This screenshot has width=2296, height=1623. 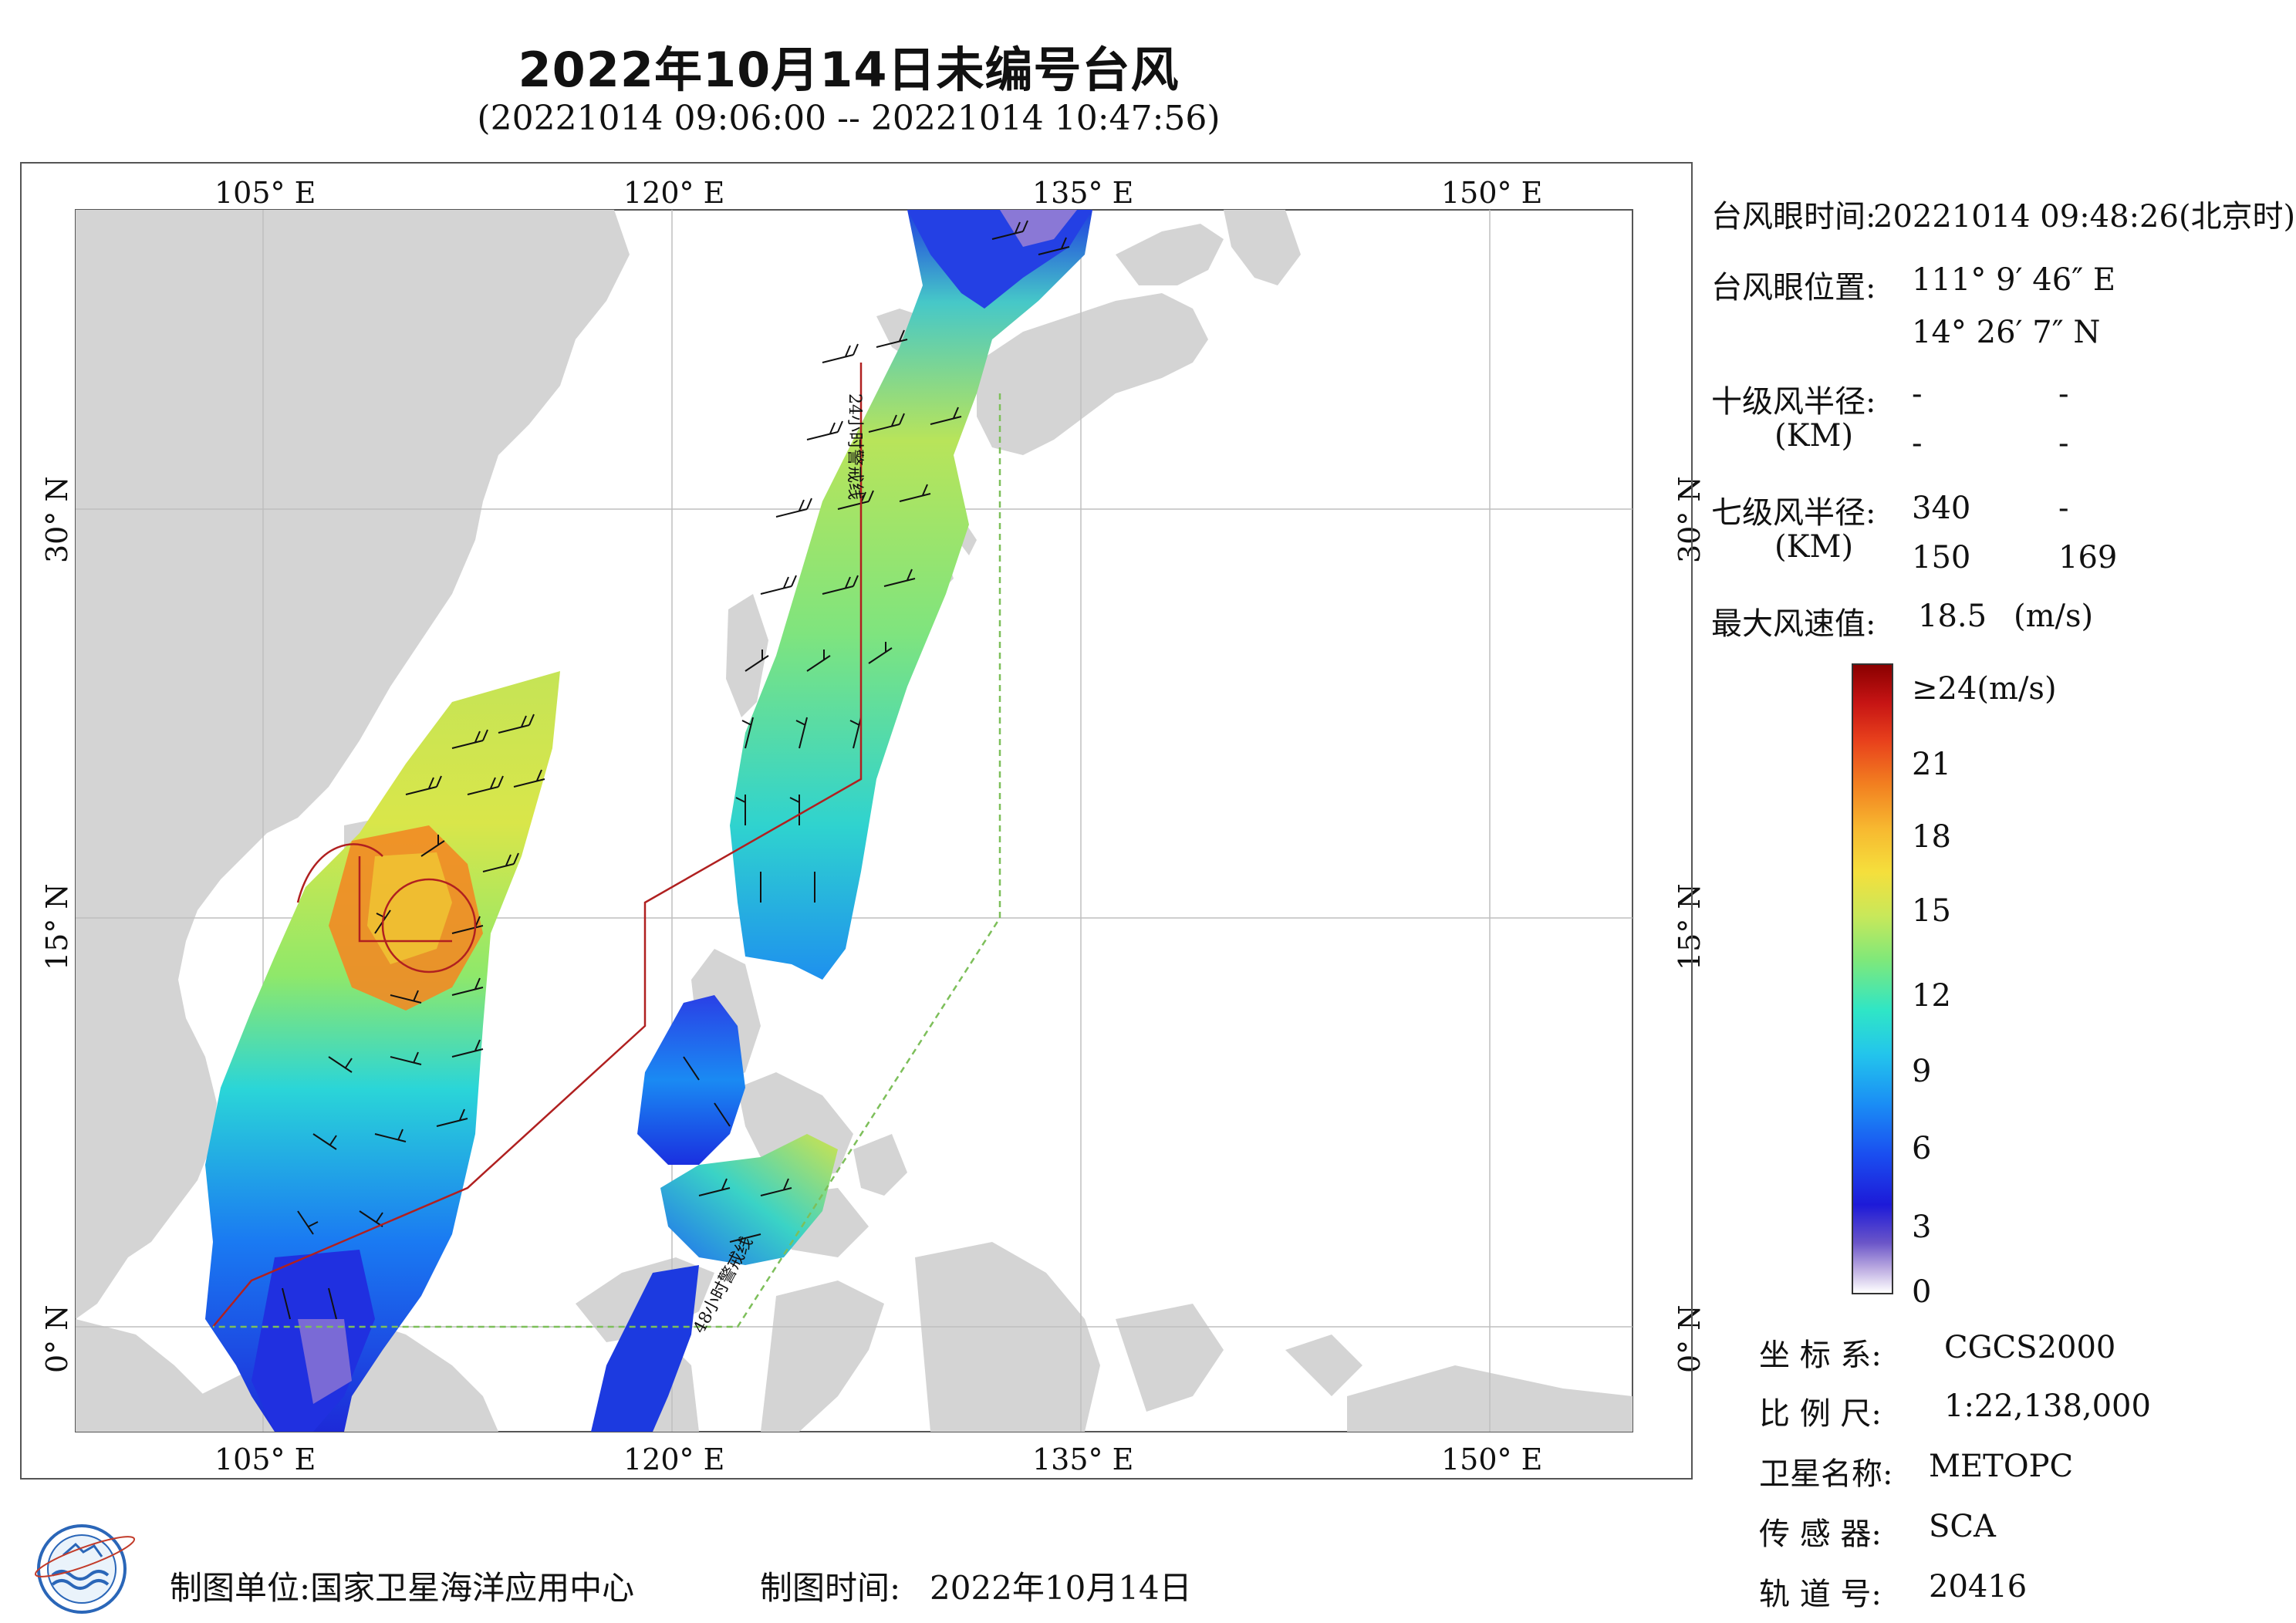 I want to click on footer-date: 2022年10月14日, so click(x=1061, y=1588).